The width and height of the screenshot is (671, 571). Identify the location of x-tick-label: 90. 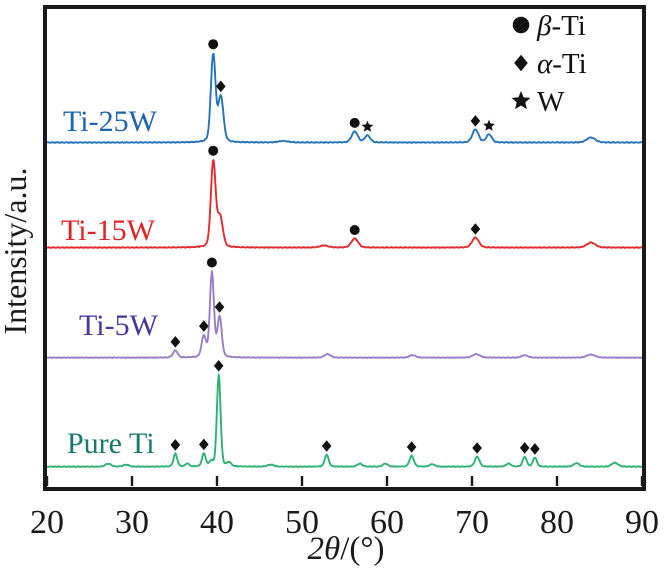
(642, 522).